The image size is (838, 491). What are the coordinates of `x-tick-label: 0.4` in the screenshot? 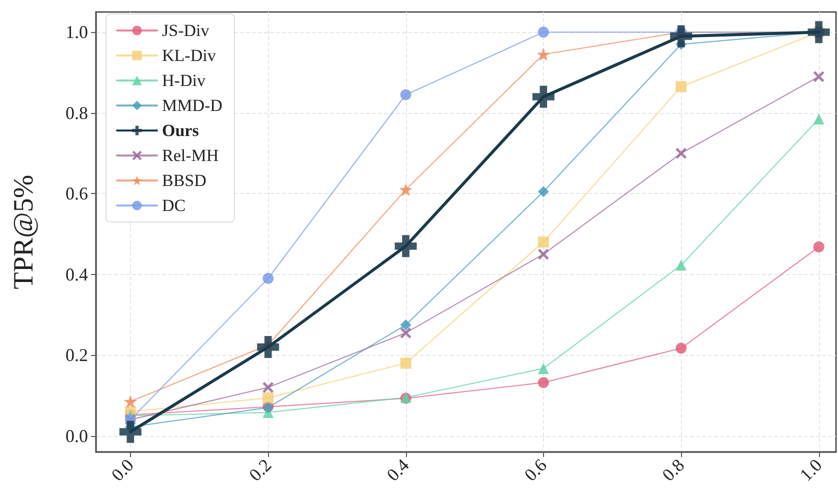 It's located at (397, 469).